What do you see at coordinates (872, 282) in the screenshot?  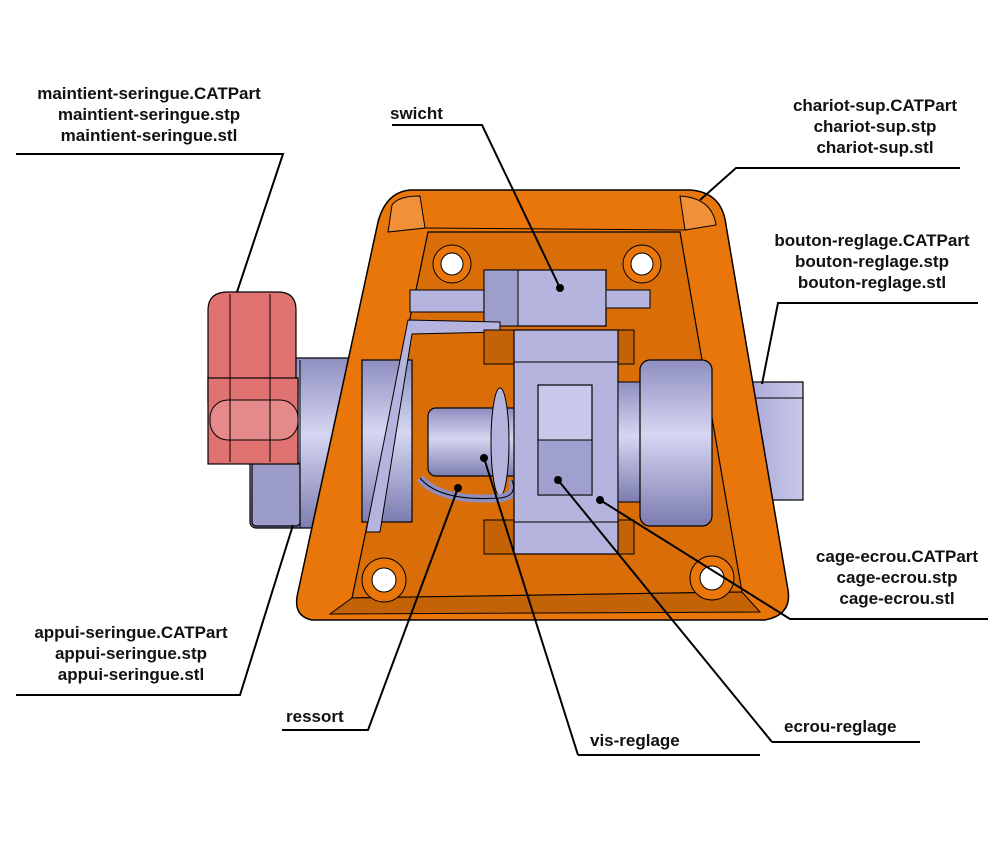 I see `label-line: bouton-reglage.stl` at bounding box center [872, 282].